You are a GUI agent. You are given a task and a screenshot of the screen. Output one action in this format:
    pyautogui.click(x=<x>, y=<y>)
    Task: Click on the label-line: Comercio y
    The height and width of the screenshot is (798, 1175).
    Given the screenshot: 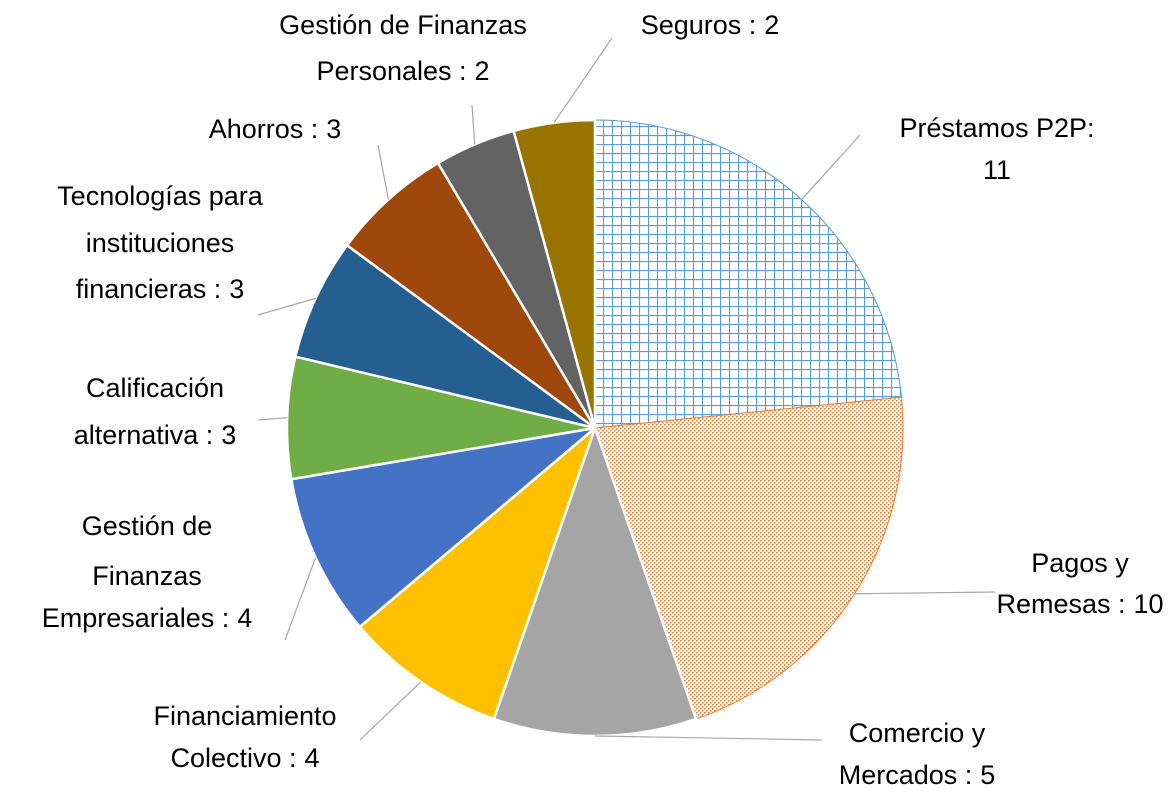 What is the action you would take?
    pyautogui.click(x=917, y=733)
    